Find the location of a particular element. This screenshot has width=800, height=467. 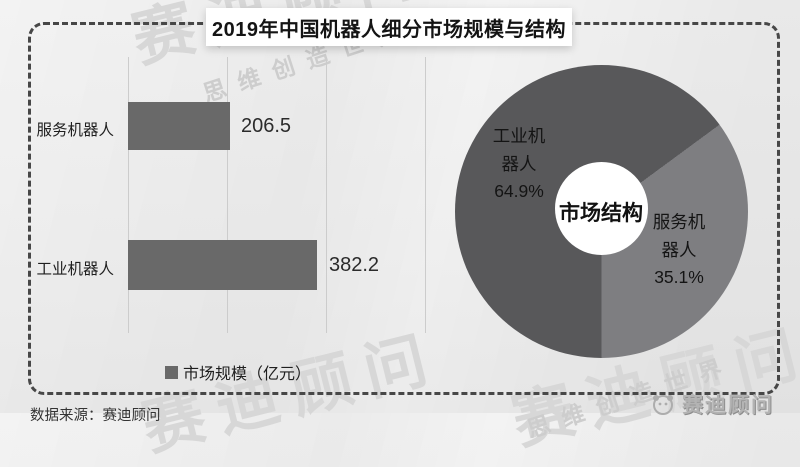

slice-label-service-name: 服务机器人 is located at coordinates (679, 236).